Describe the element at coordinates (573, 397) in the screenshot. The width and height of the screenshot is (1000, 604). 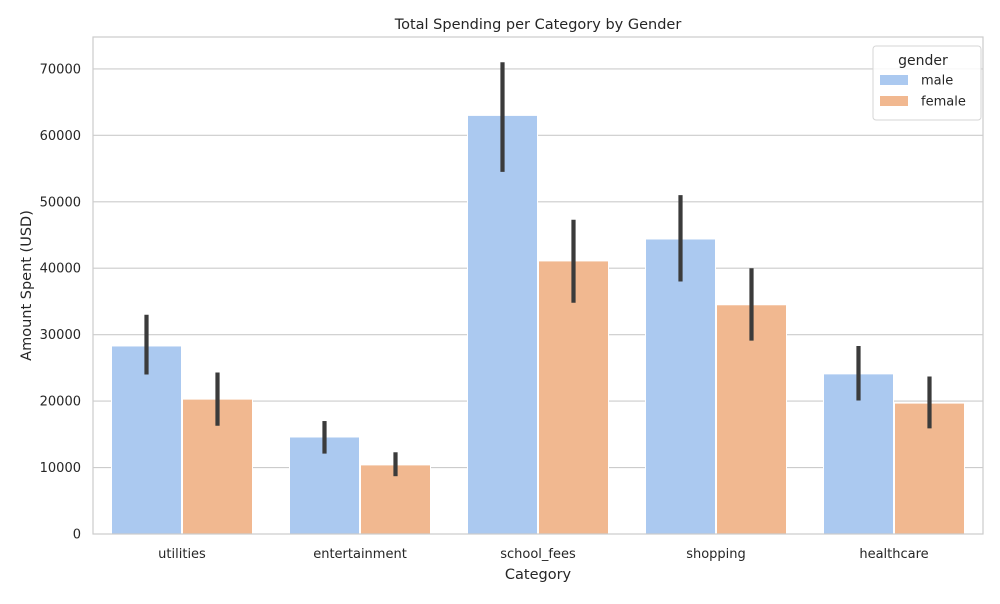
I see `bar-female-school_fees` at that location.